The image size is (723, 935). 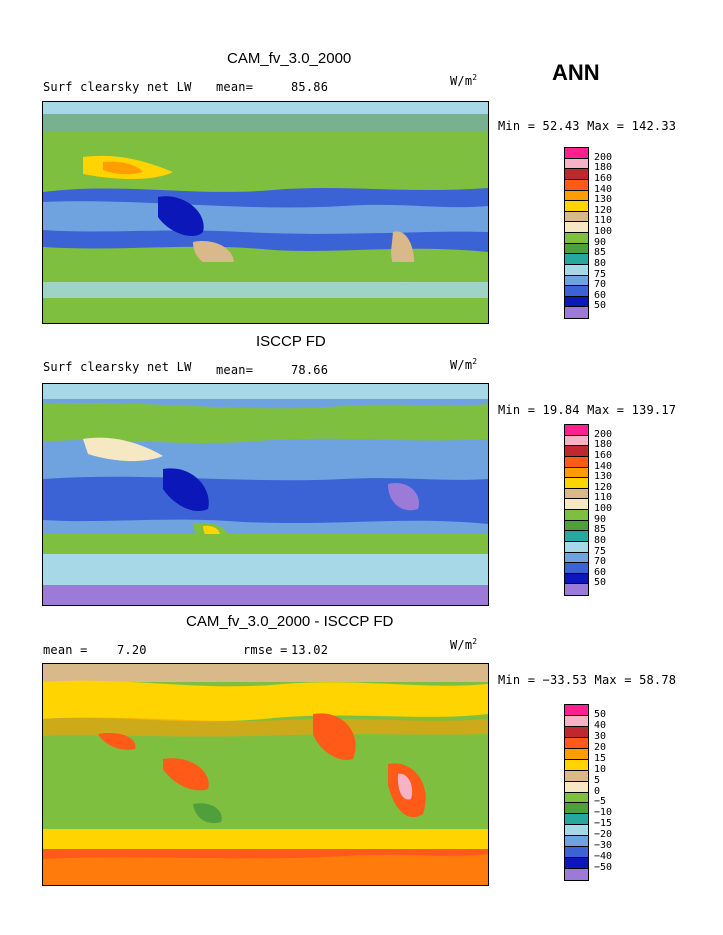 What do you see at coordinates (597, 791) in the screenshot?
I see `colorbar-label: 0` at bounding box center [597, 791].